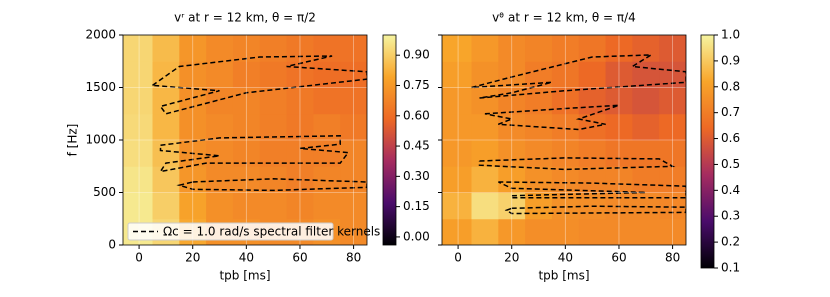  What do you see at coordinates (416, 236) in the screenshot?
I see `colorbar-tick-label: 0.00` at bounding box center [416, 236].